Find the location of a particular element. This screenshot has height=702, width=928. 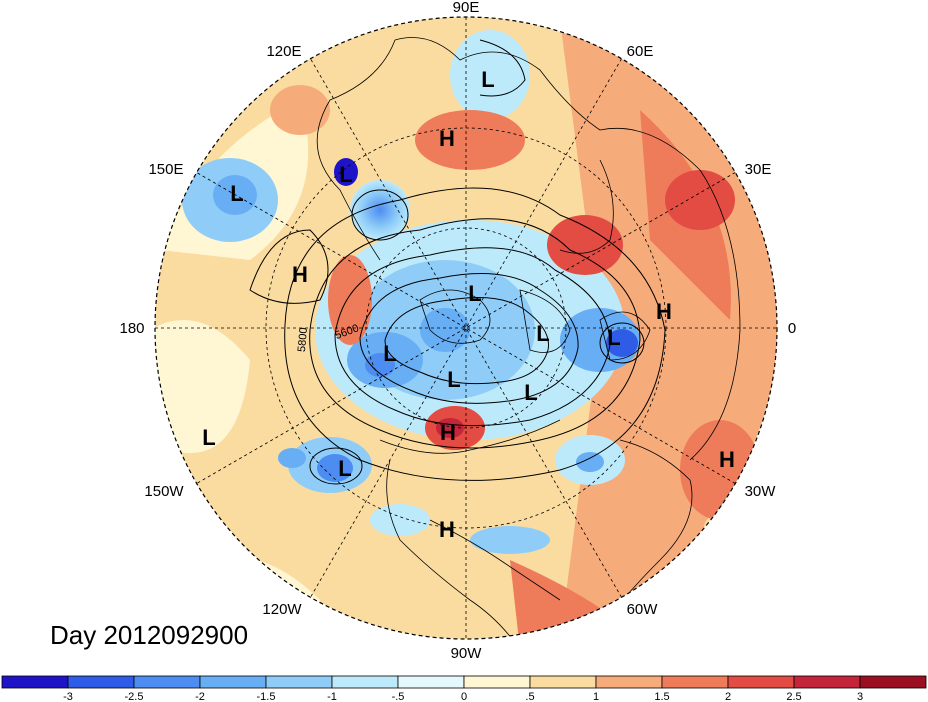

colorbar-tick-label: -1.5 is located at coordinates (266, 696).